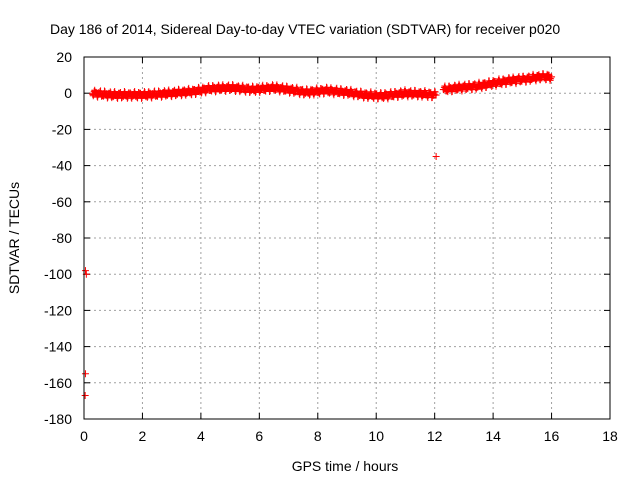 The width and height of the screenshot is (640, 480). Describe the element at coordinates (58, 274) in the screenshot. I see `y-tick-label: -100` at that location.